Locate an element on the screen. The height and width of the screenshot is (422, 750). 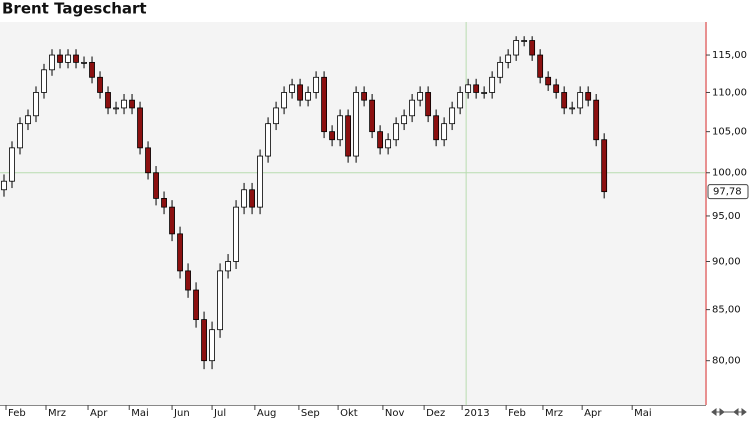
x-tick-label: Nov is located at coordinates (395, 413).